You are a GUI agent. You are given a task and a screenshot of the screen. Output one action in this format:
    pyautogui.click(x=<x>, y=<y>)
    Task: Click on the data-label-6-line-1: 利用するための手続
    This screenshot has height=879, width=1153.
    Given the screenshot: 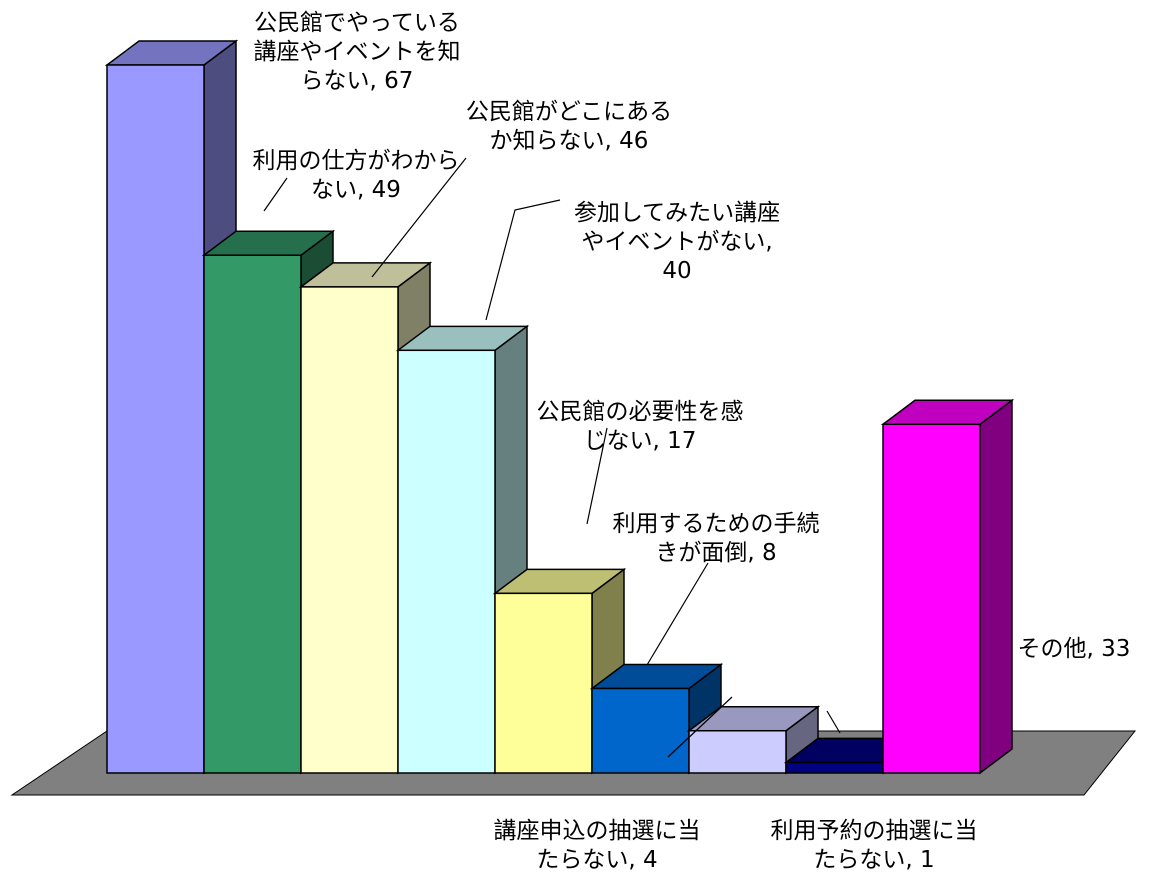 What is the action you would take?
    pyautogui.click(x=716, y=524)
    